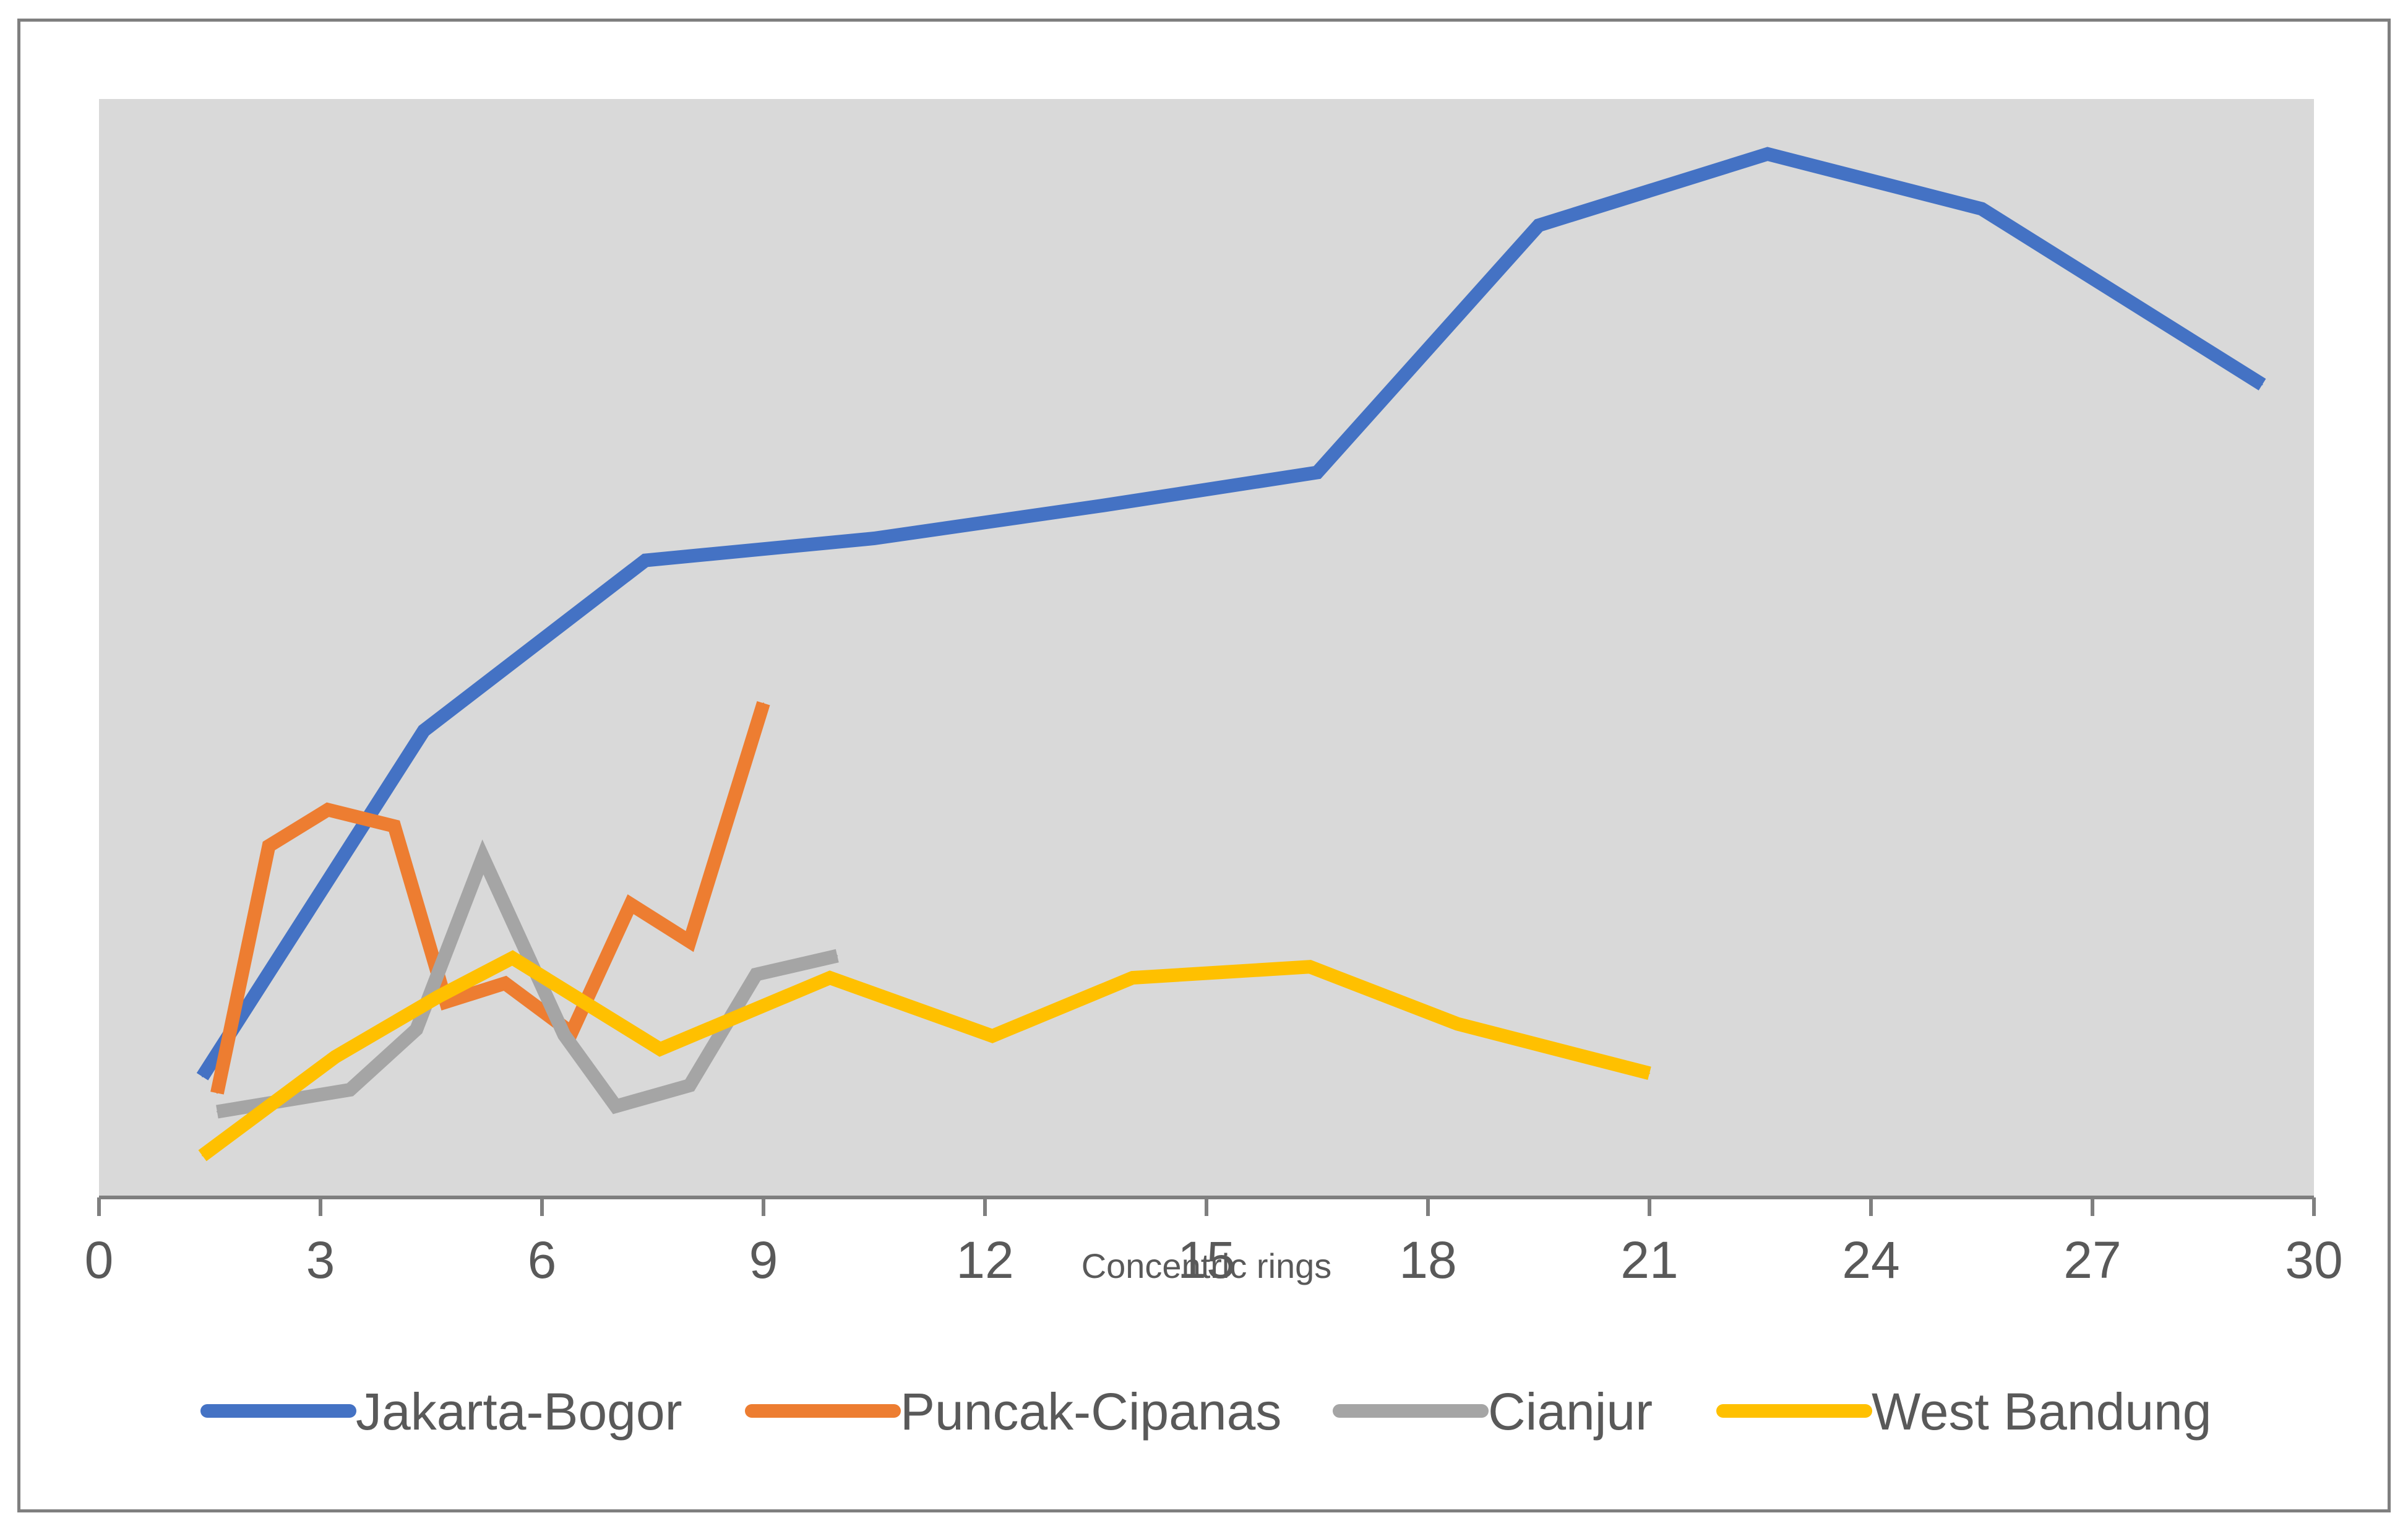 Image resolution: width=2408 pixels, height=1531 pixels. What do you see at coordinates (542, 1260) in the screenshot?
I see `x-tick-label: 6` at bounding box center [542, 1260].